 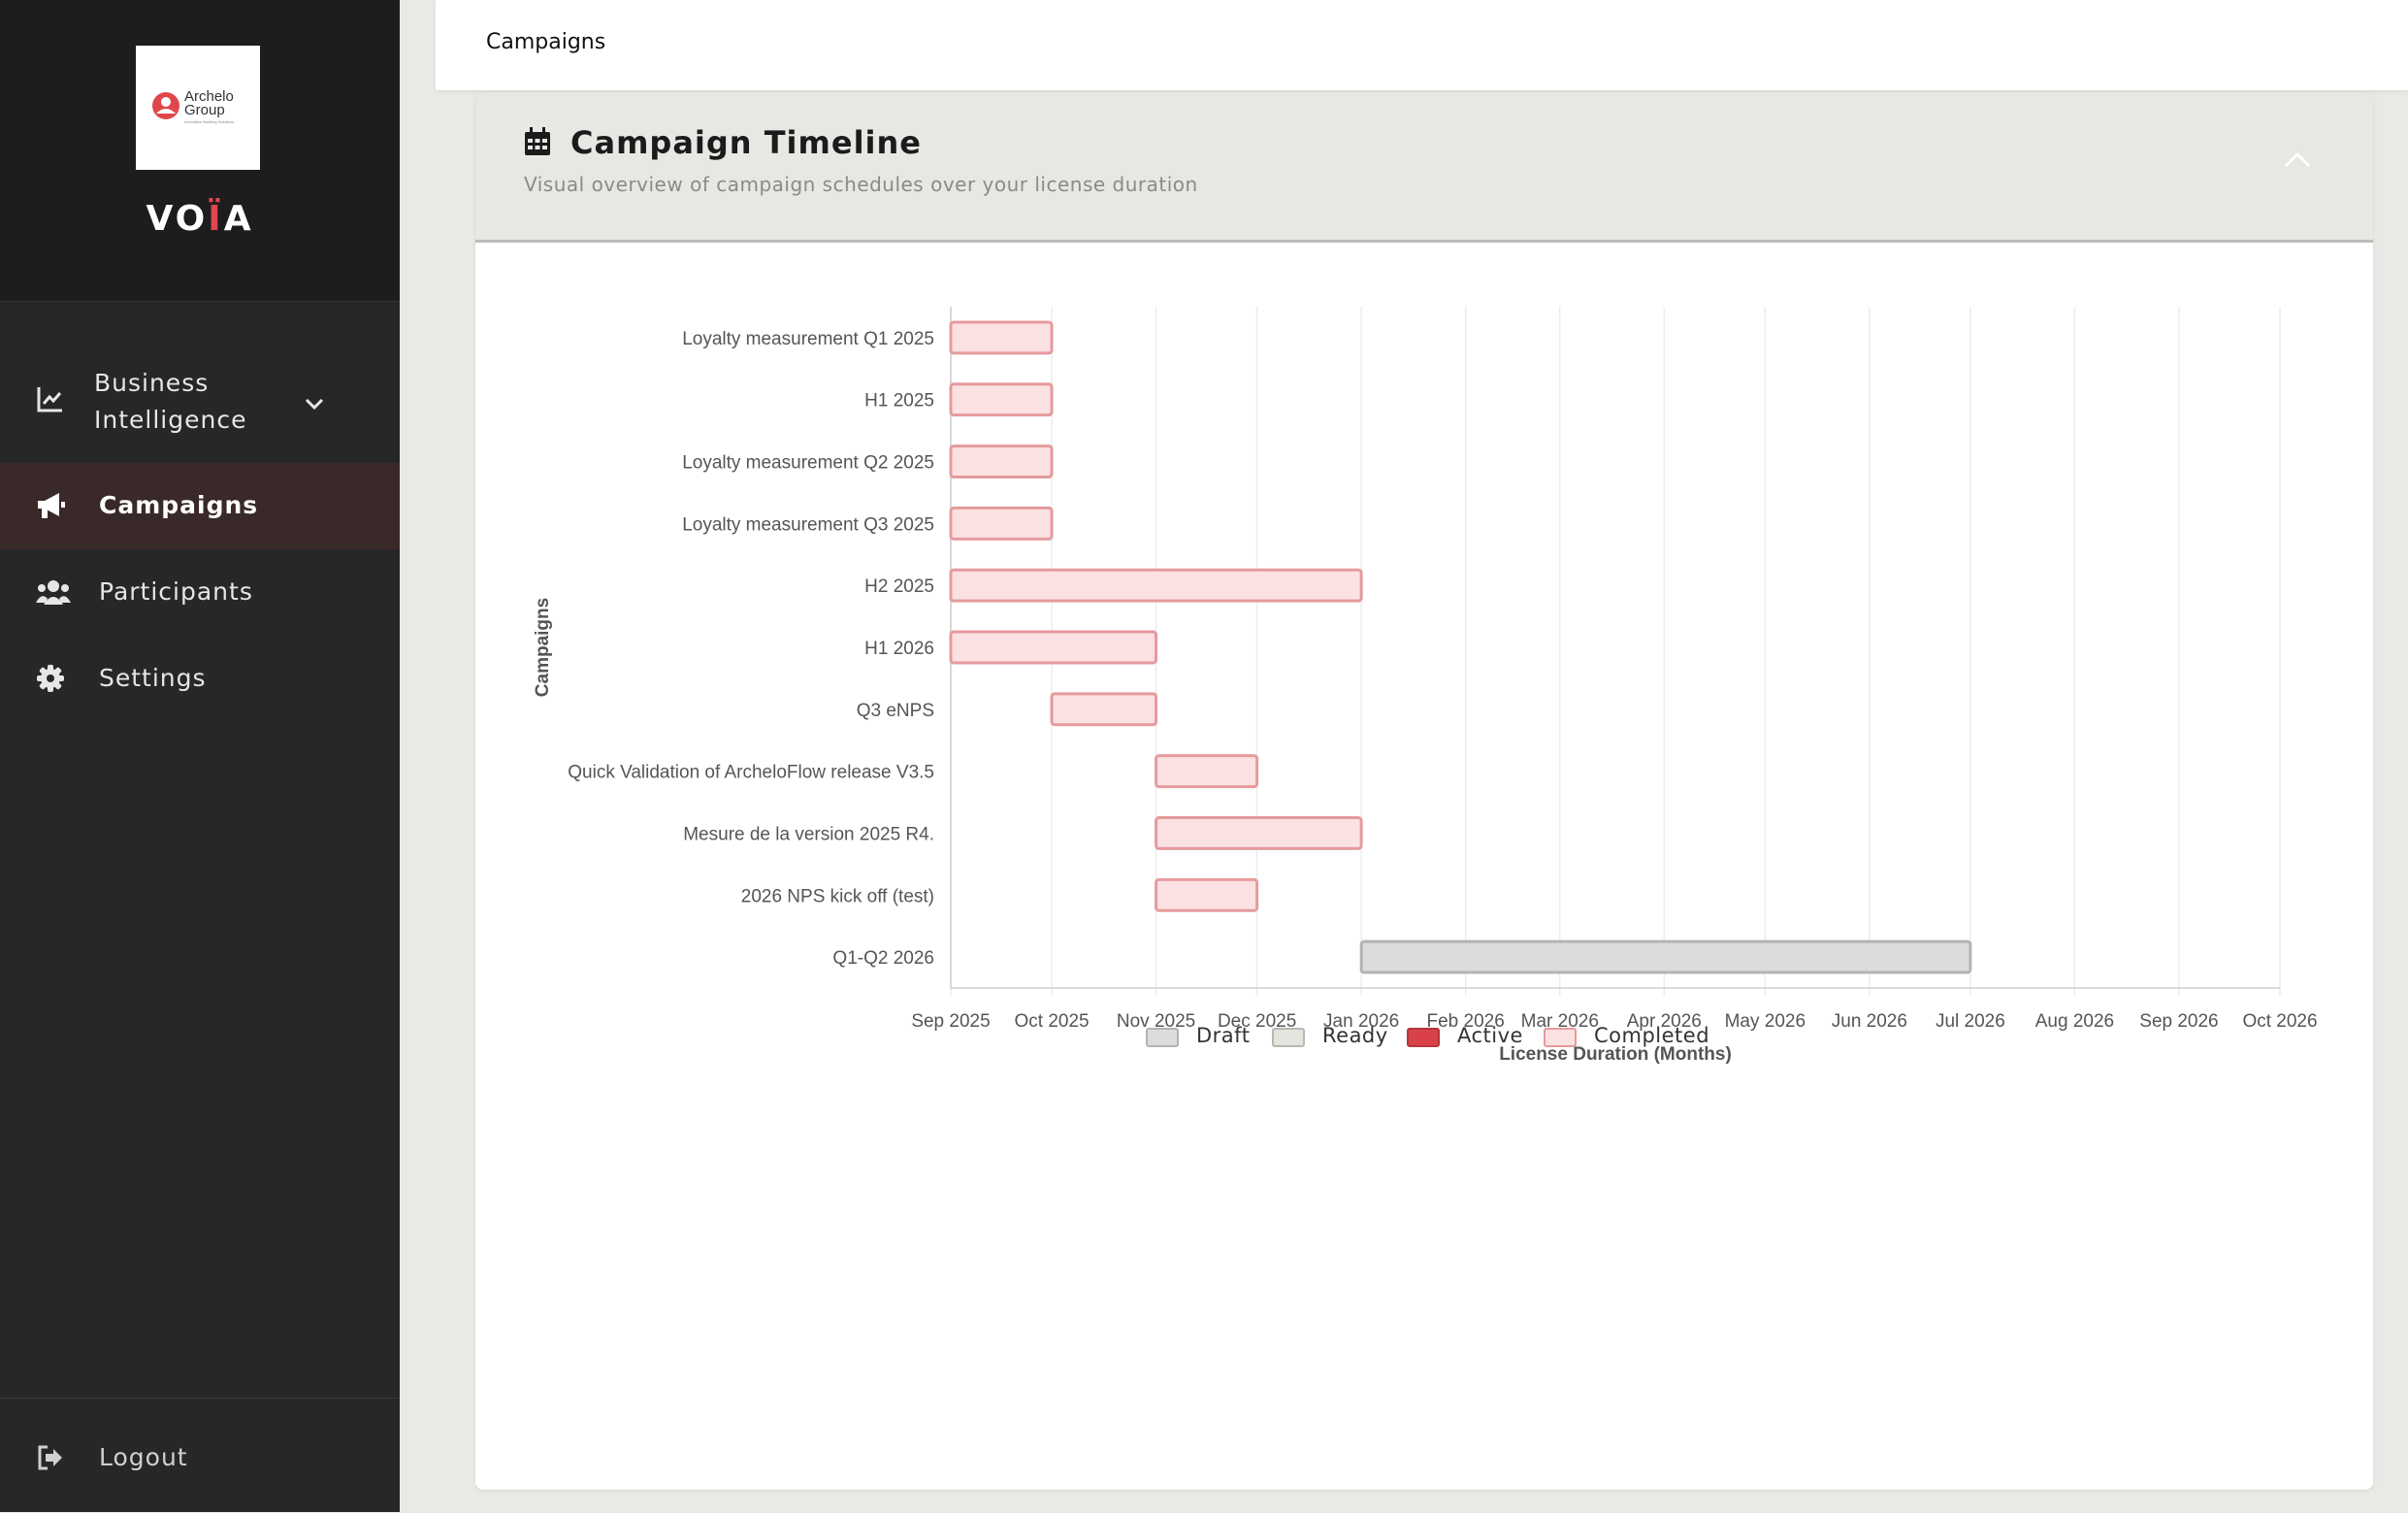 What do you see at coordinates (543, 647) in the screenshot?
I see `y-axis-title: Campaigns` at bounding box center [543, 647].